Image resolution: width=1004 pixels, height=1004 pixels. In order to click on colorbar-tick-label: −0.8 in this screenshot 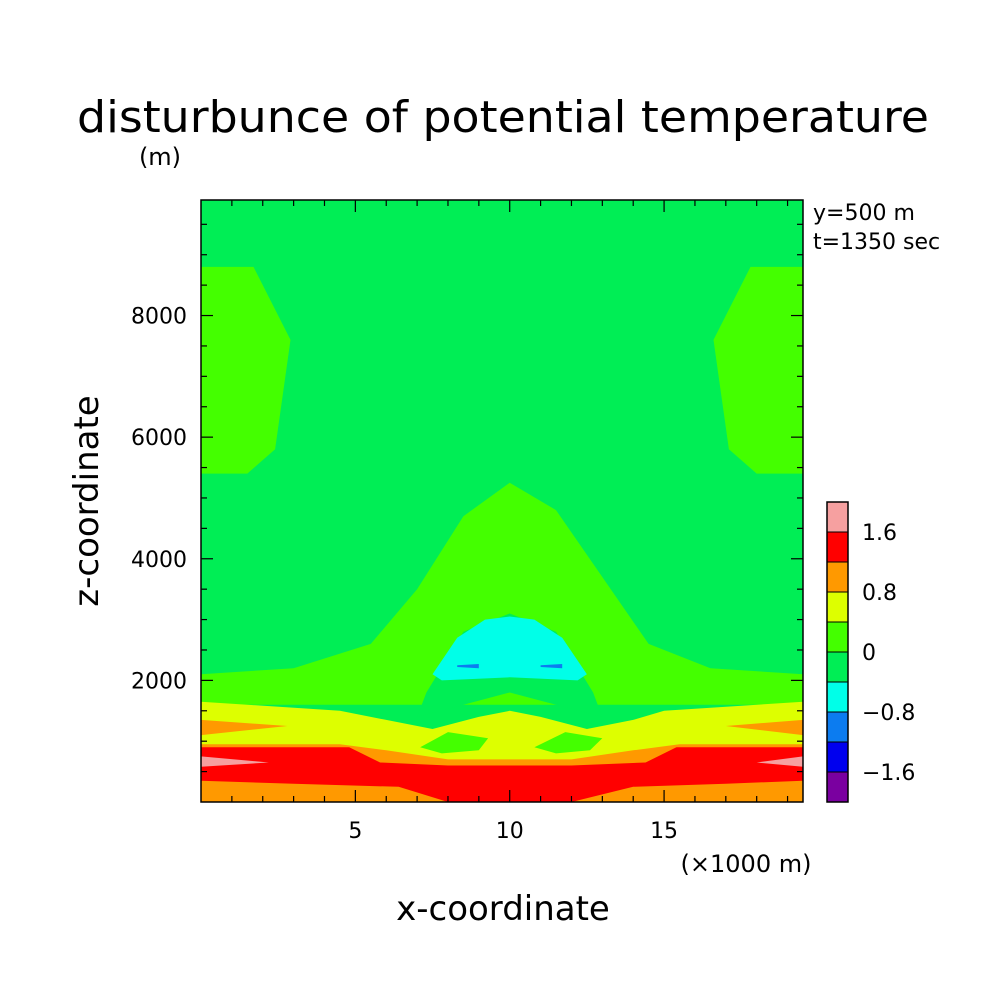, I will do `click(888, 713)`.